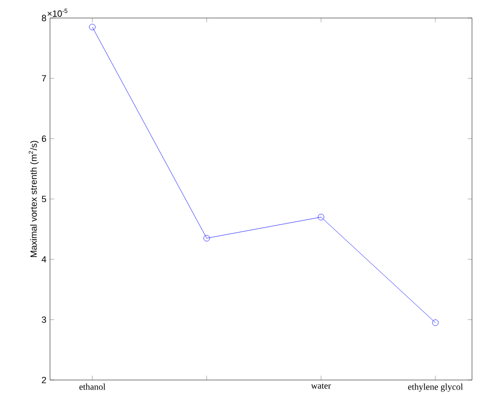 This screenshot has width=492, height=405. Describe the element at coordinates (44, 380) in the screenshot. I see `y-tick-label: 2` at that location.